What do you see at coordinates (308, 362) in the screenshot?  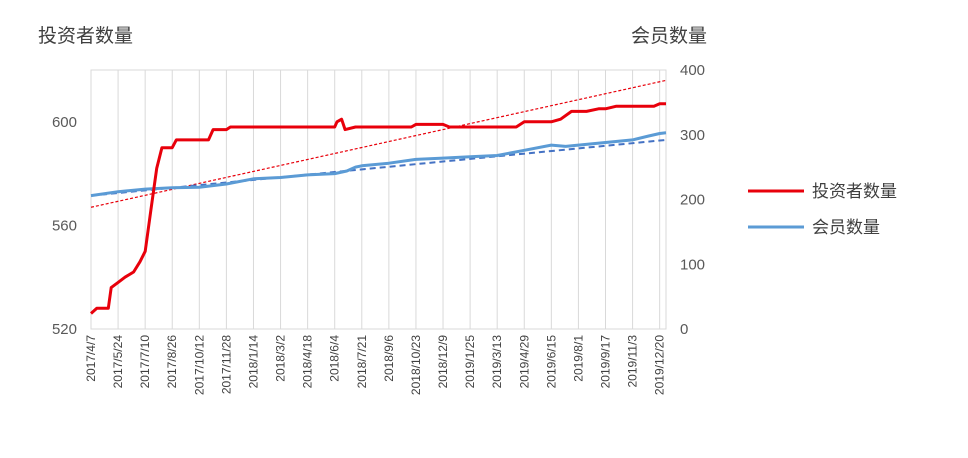 I see `x-tick-label: 2018/4/18` at bounding box center [308, 362].